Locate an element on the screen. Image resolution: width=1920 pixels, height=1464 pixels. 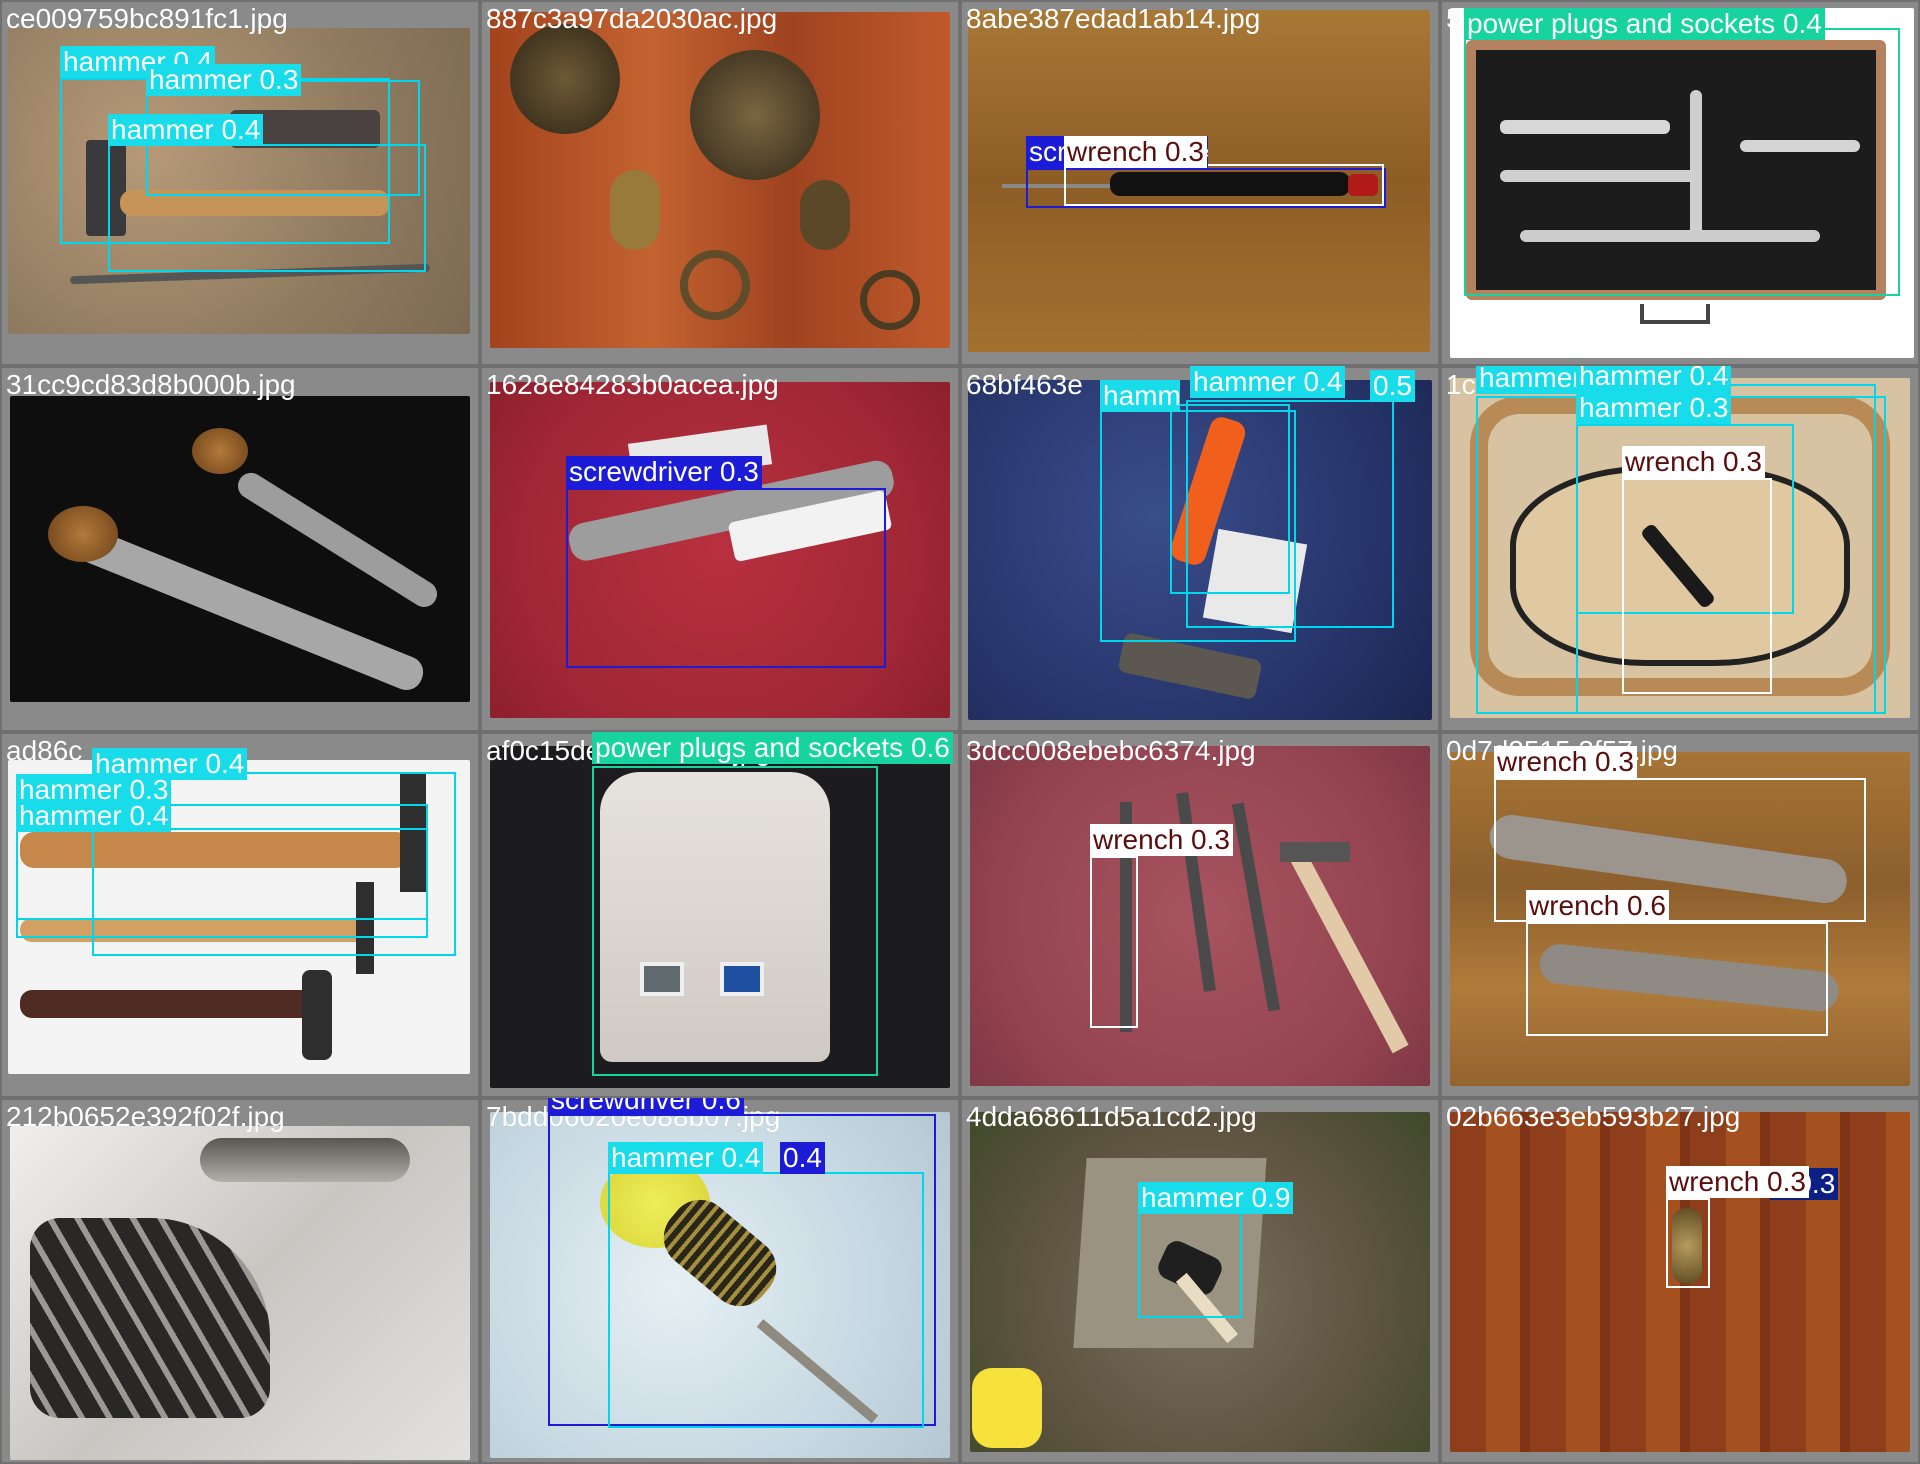
image-filename: 5 is located at coordinates (1454, 18).